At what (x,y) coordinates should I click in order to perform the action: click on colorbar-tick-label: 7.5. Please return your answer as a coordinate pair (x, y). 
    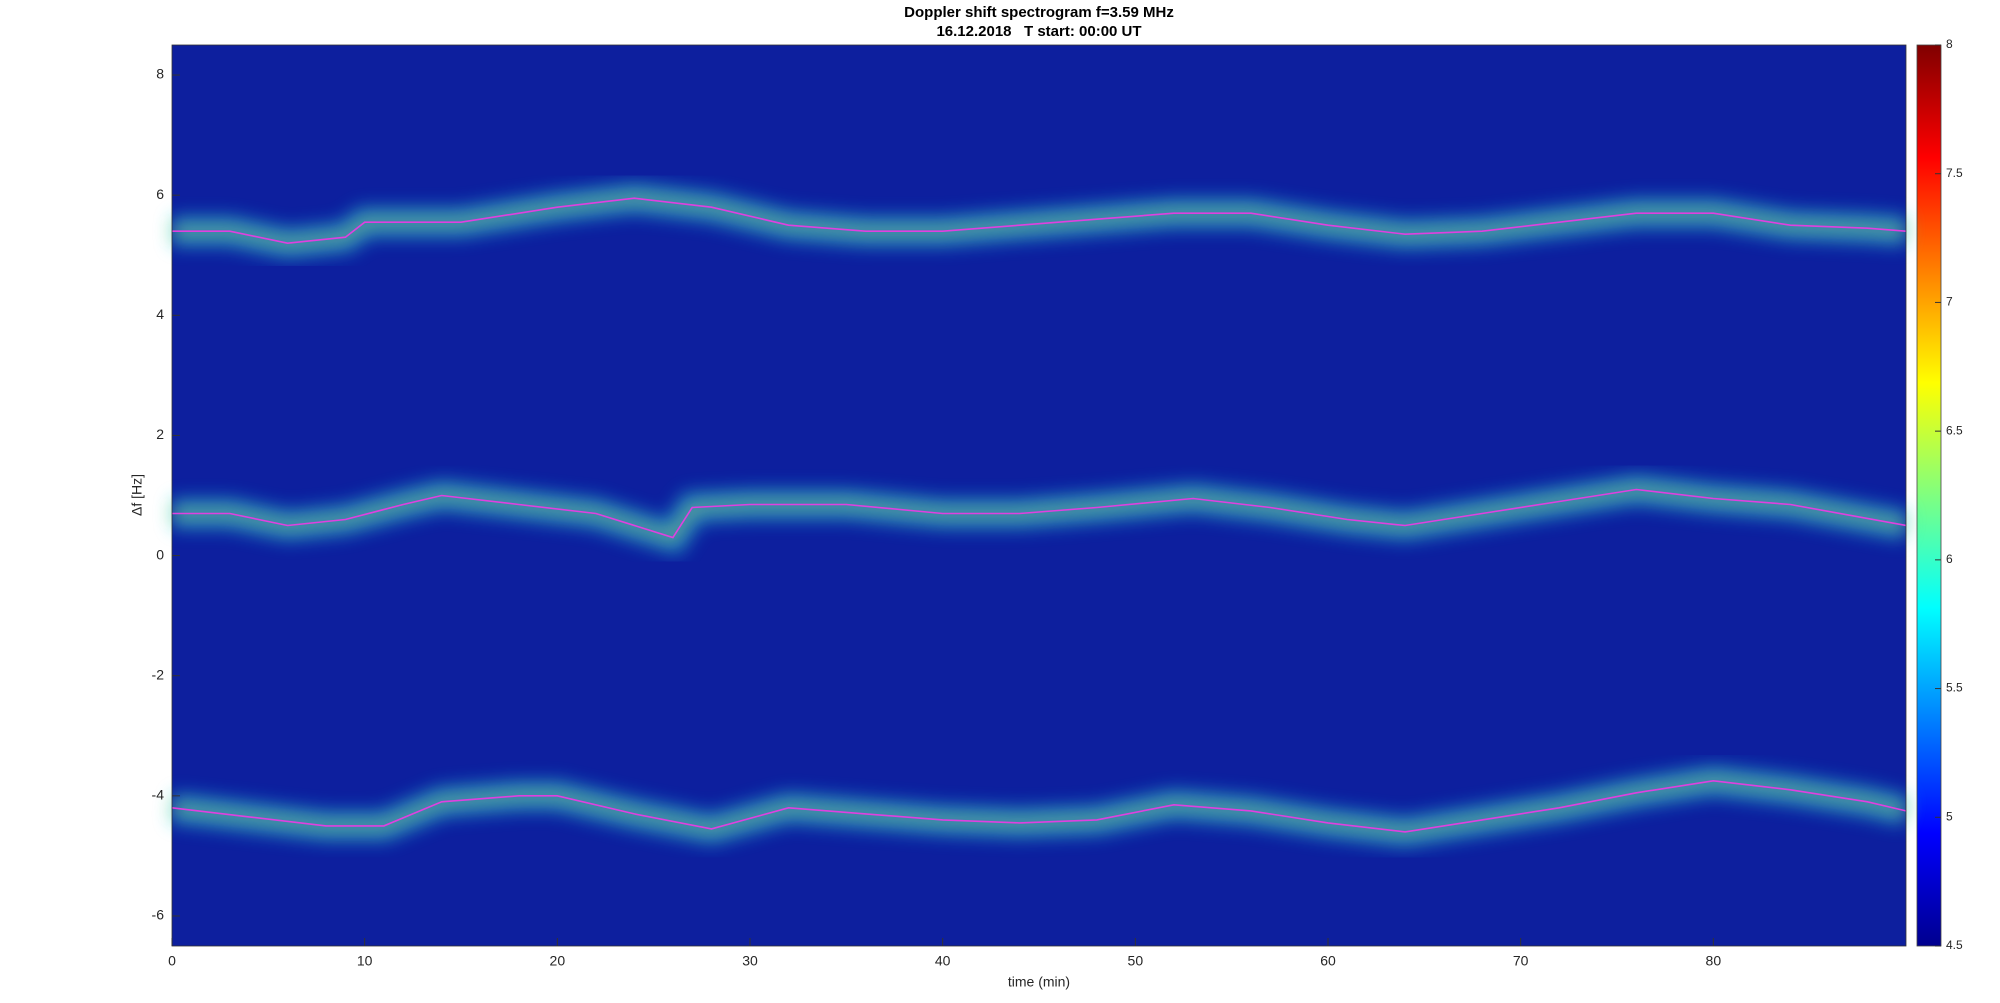
    Looking at the image, I should click on (1954, 173).